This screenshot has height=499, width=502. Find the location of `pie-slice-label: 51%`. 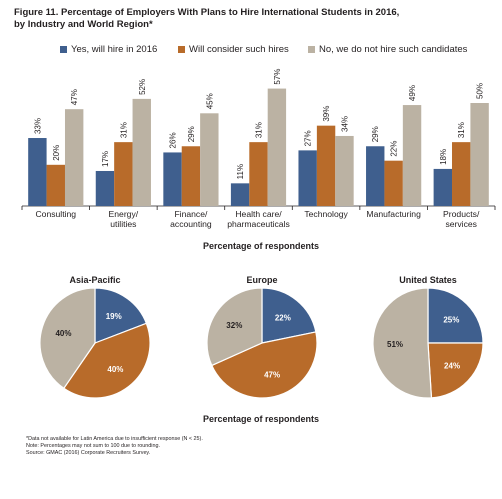

pie-slice-label: 51% is located at coordinates (395, 344).